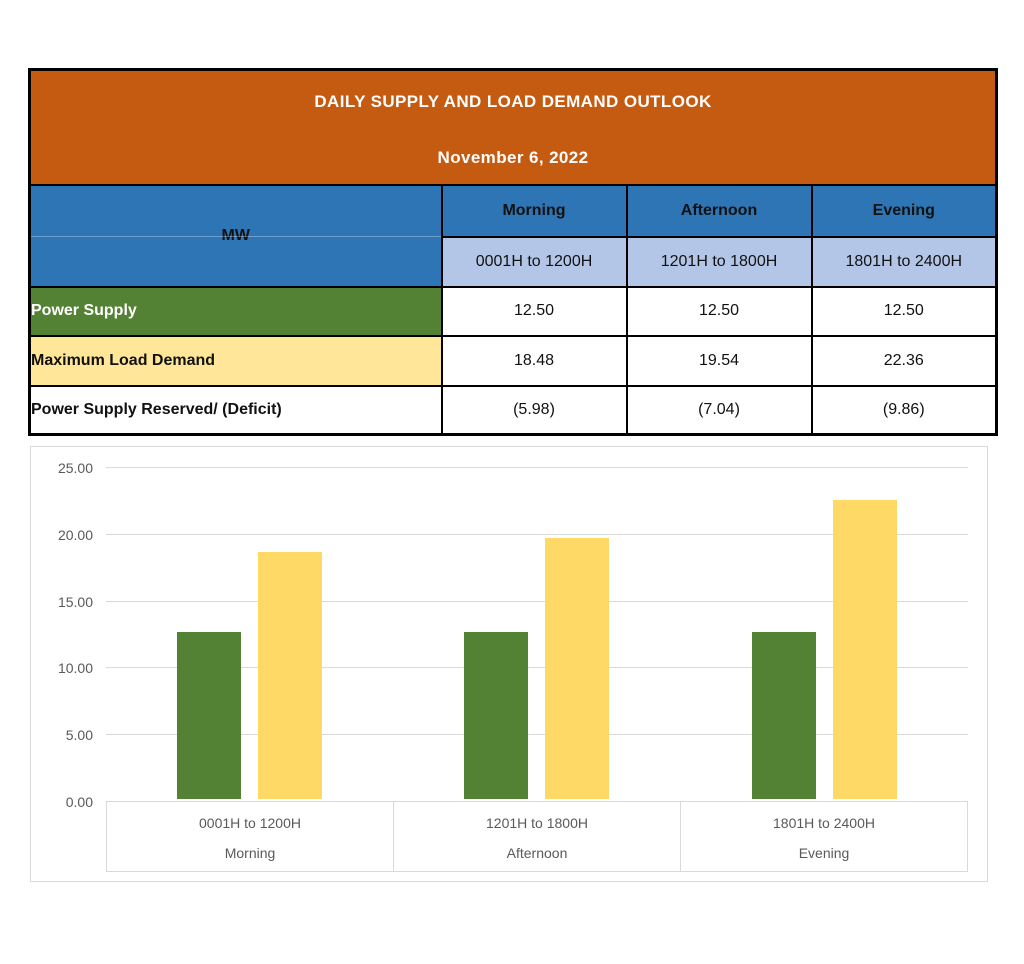 Image resolution: width=1024 pixels, height=964 pixels. What do you see at coordinates (719, 311) in the screenshot?
I see `power-supply-afternoon-value: 12.50` at bounding box center [719, 311].